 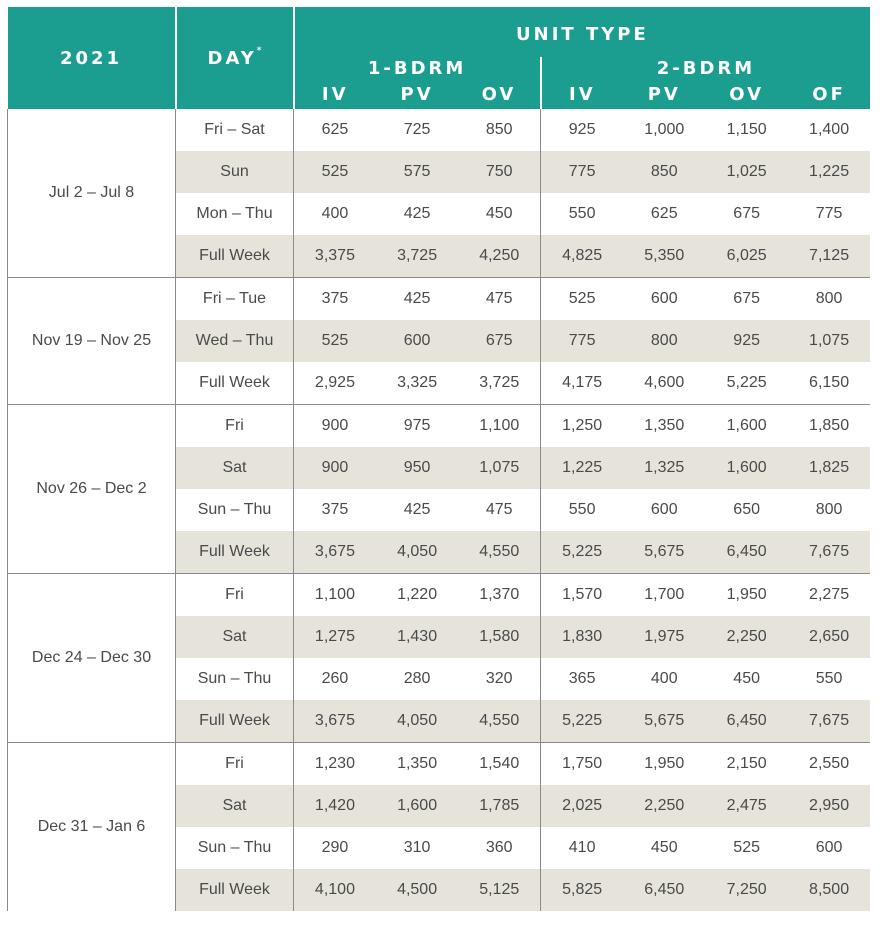 I want to click on points-cell: 975, so click(x=417, y=425).